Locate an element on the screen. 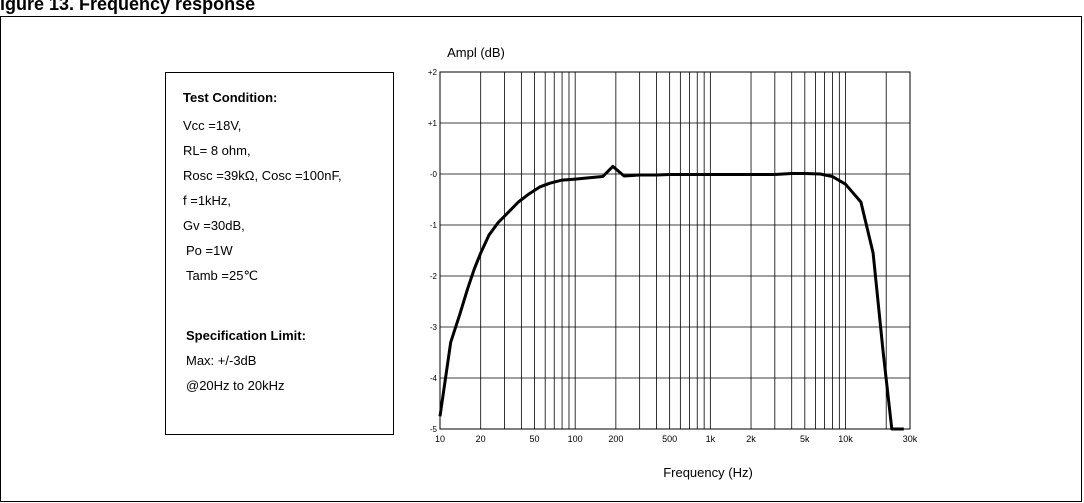  x-axis-label: Frequency (Hz) is located at coordinates (708, 472).